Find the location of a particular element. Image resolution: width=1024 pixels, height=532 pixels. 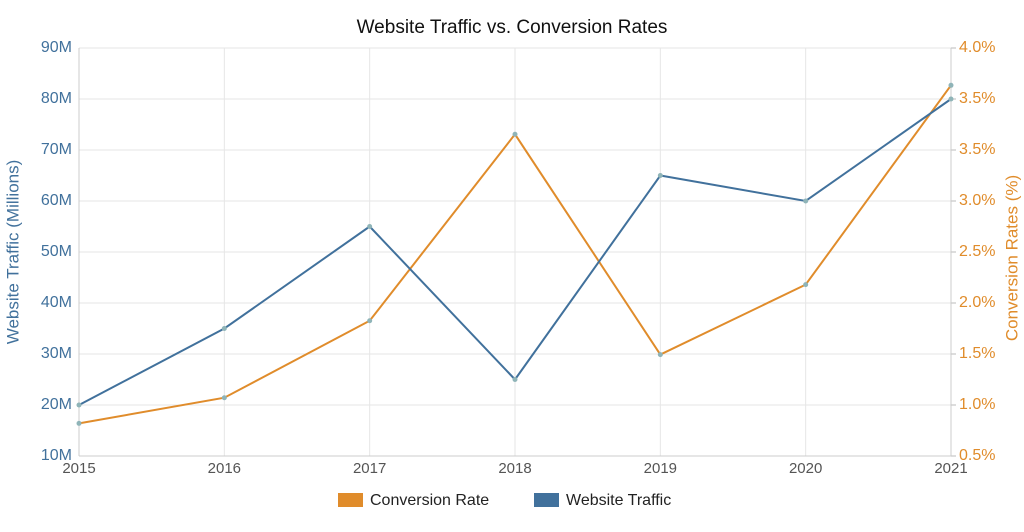

chart-title: Website Traffic vs. Conversion Rates is located at coordinates (512, 27).